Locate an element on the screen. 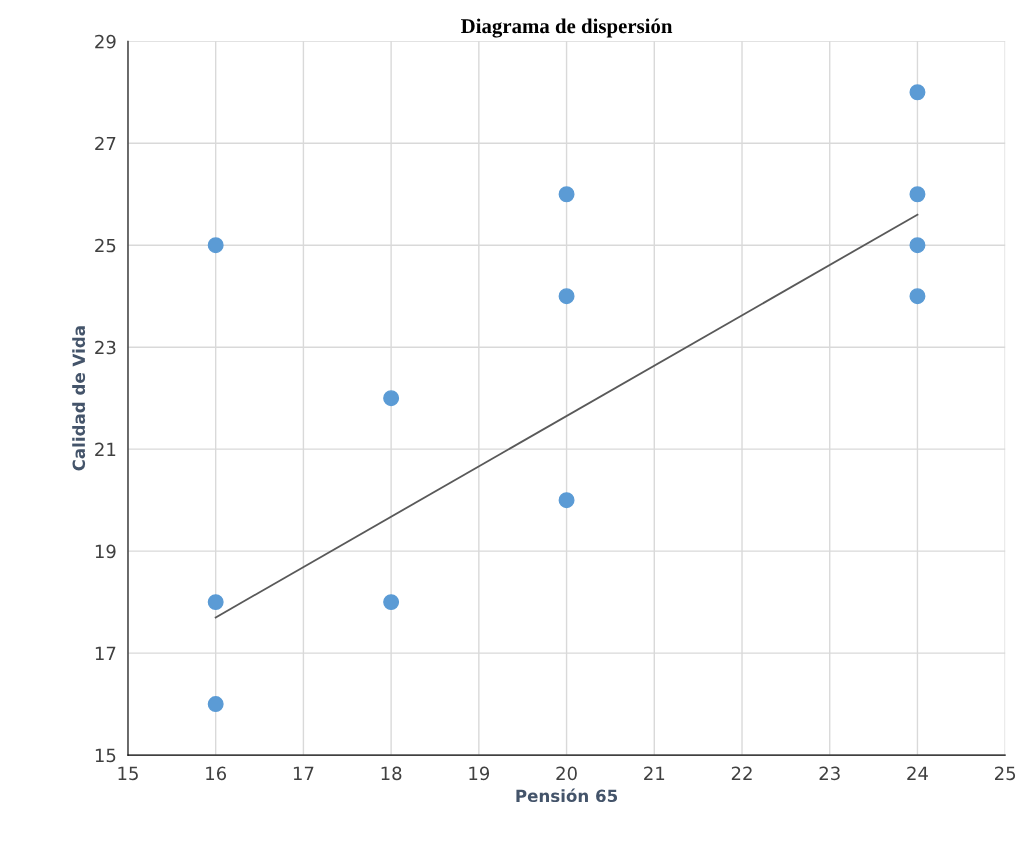 This screenshot has height=860, width=1032. x-axis-title: Pensión 65 is located at coordinates (567, 795).